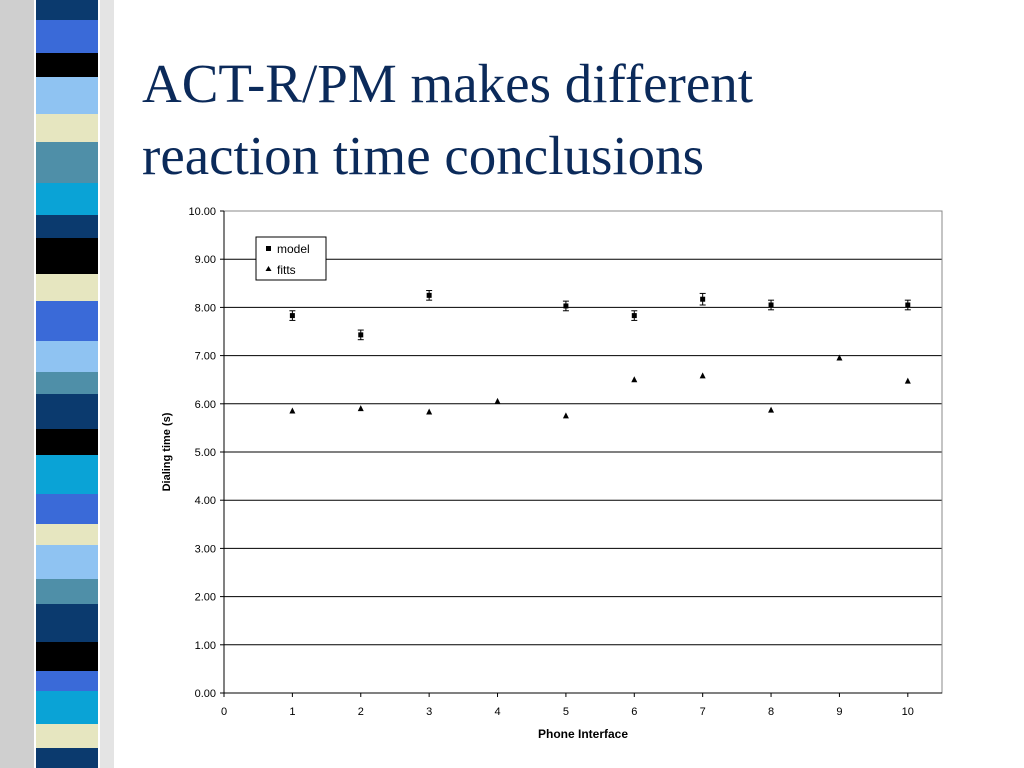 The image size is (1024, 768). What do you see at coordinates (224, 712) in the screenshot?
I see `x-tick-label: 0` at bounding box center [224, 712].